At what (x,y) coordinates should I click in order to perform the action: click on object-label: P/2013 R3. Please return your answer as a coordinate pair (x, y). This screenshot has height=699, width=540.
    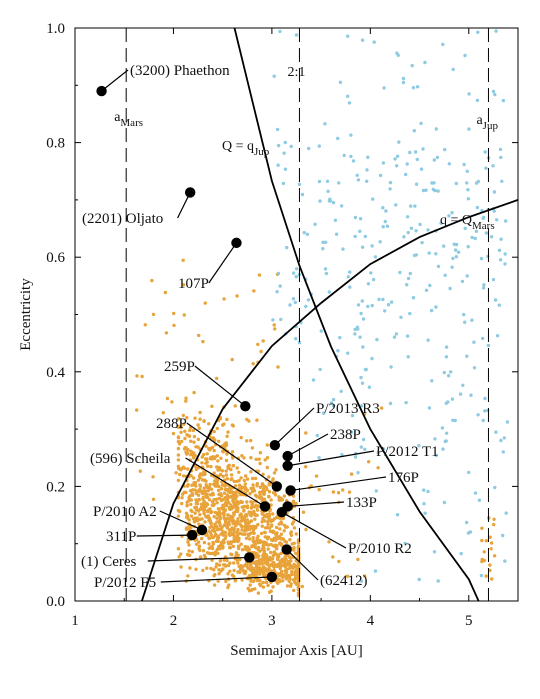
    Looking at the image, I should click on (348, 409).